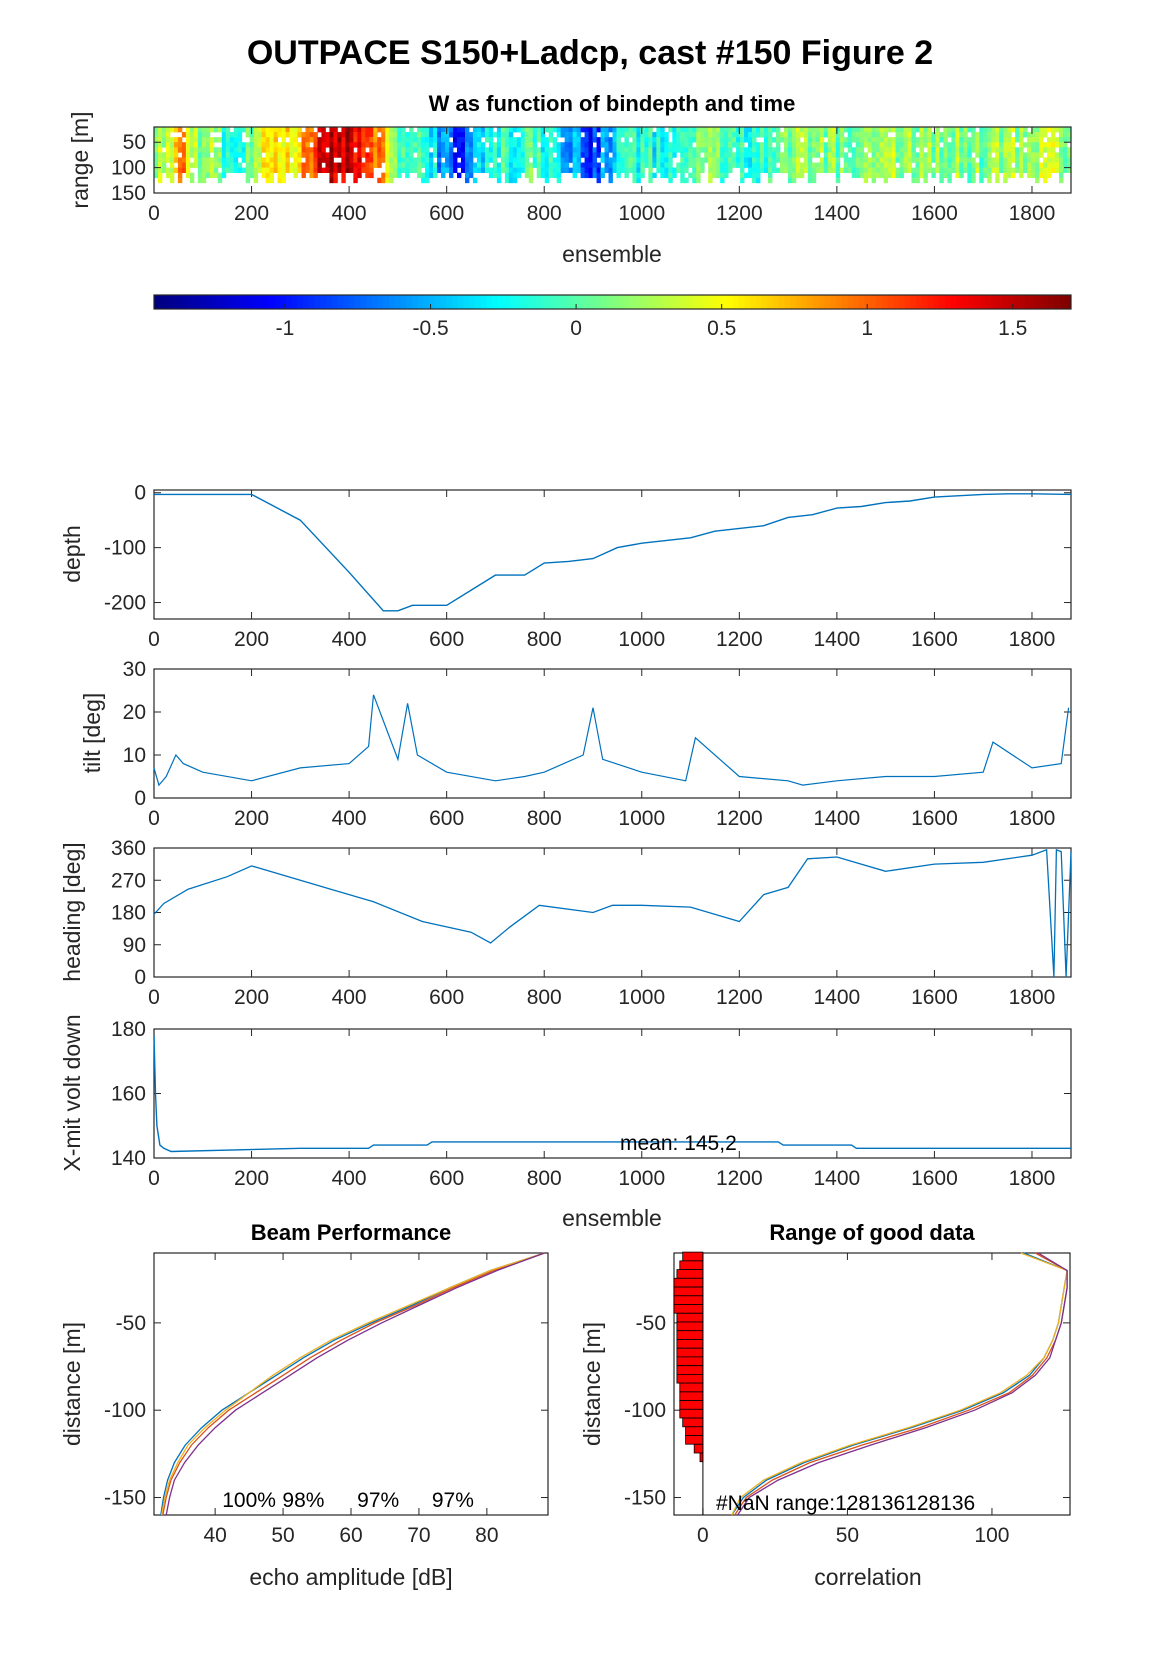 The height and width of the screenshot is (1679, 1165). I want to click on x-tick-label: 400, so click(349, 213).